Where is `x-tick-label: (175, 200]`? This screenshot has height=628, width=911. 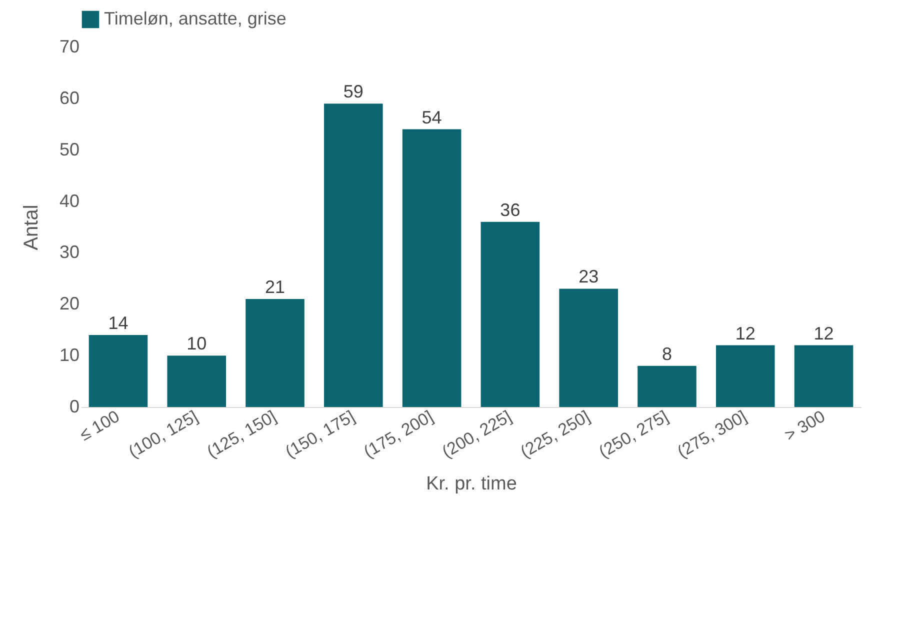 x-tick-label: (175, 200] is located at coordinates (398, 434).